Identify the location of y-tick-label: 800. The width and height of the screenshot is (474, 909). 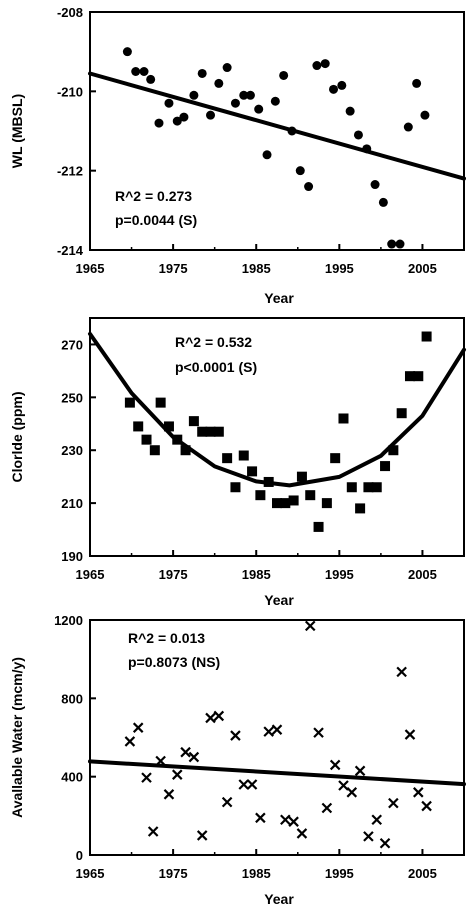
(72, 698).